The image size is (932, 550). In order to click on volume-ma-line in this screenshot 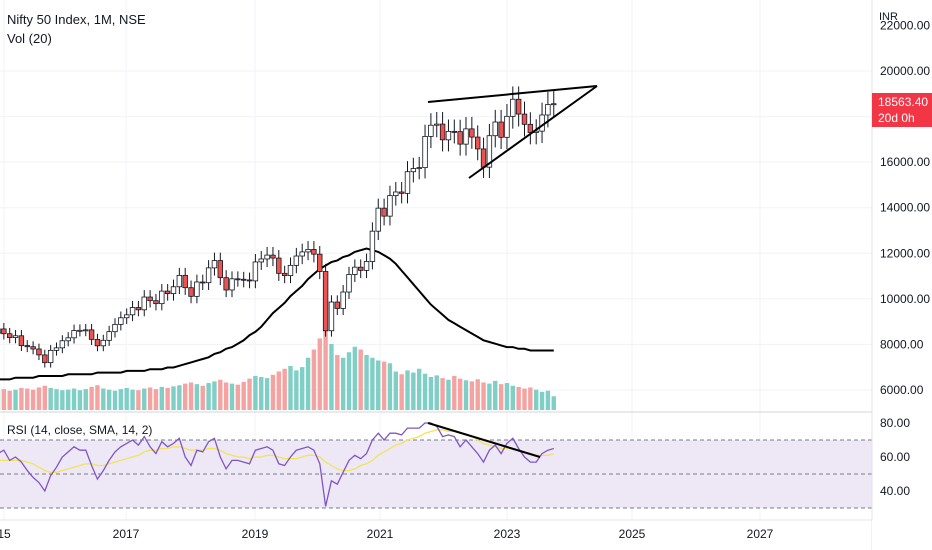, I will do `click(277, 314)`.